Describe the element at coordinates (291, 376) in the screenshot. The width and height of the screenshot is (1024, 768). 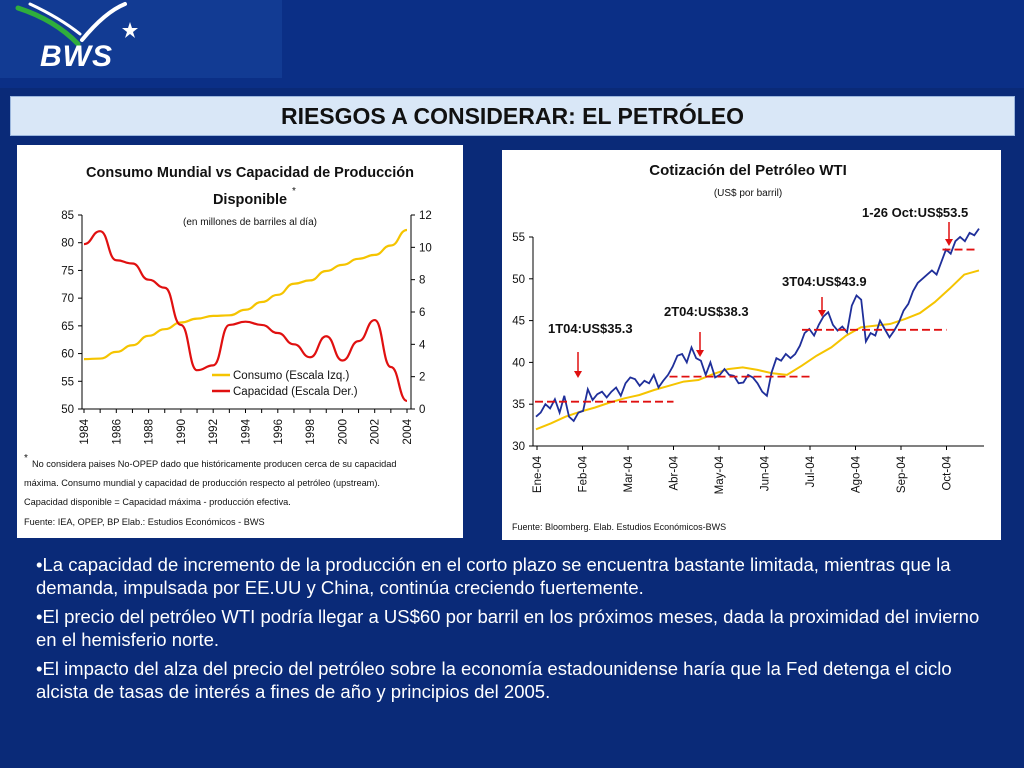
I see `legend-consumo: Consumo (Escala Izq.)` at that location.